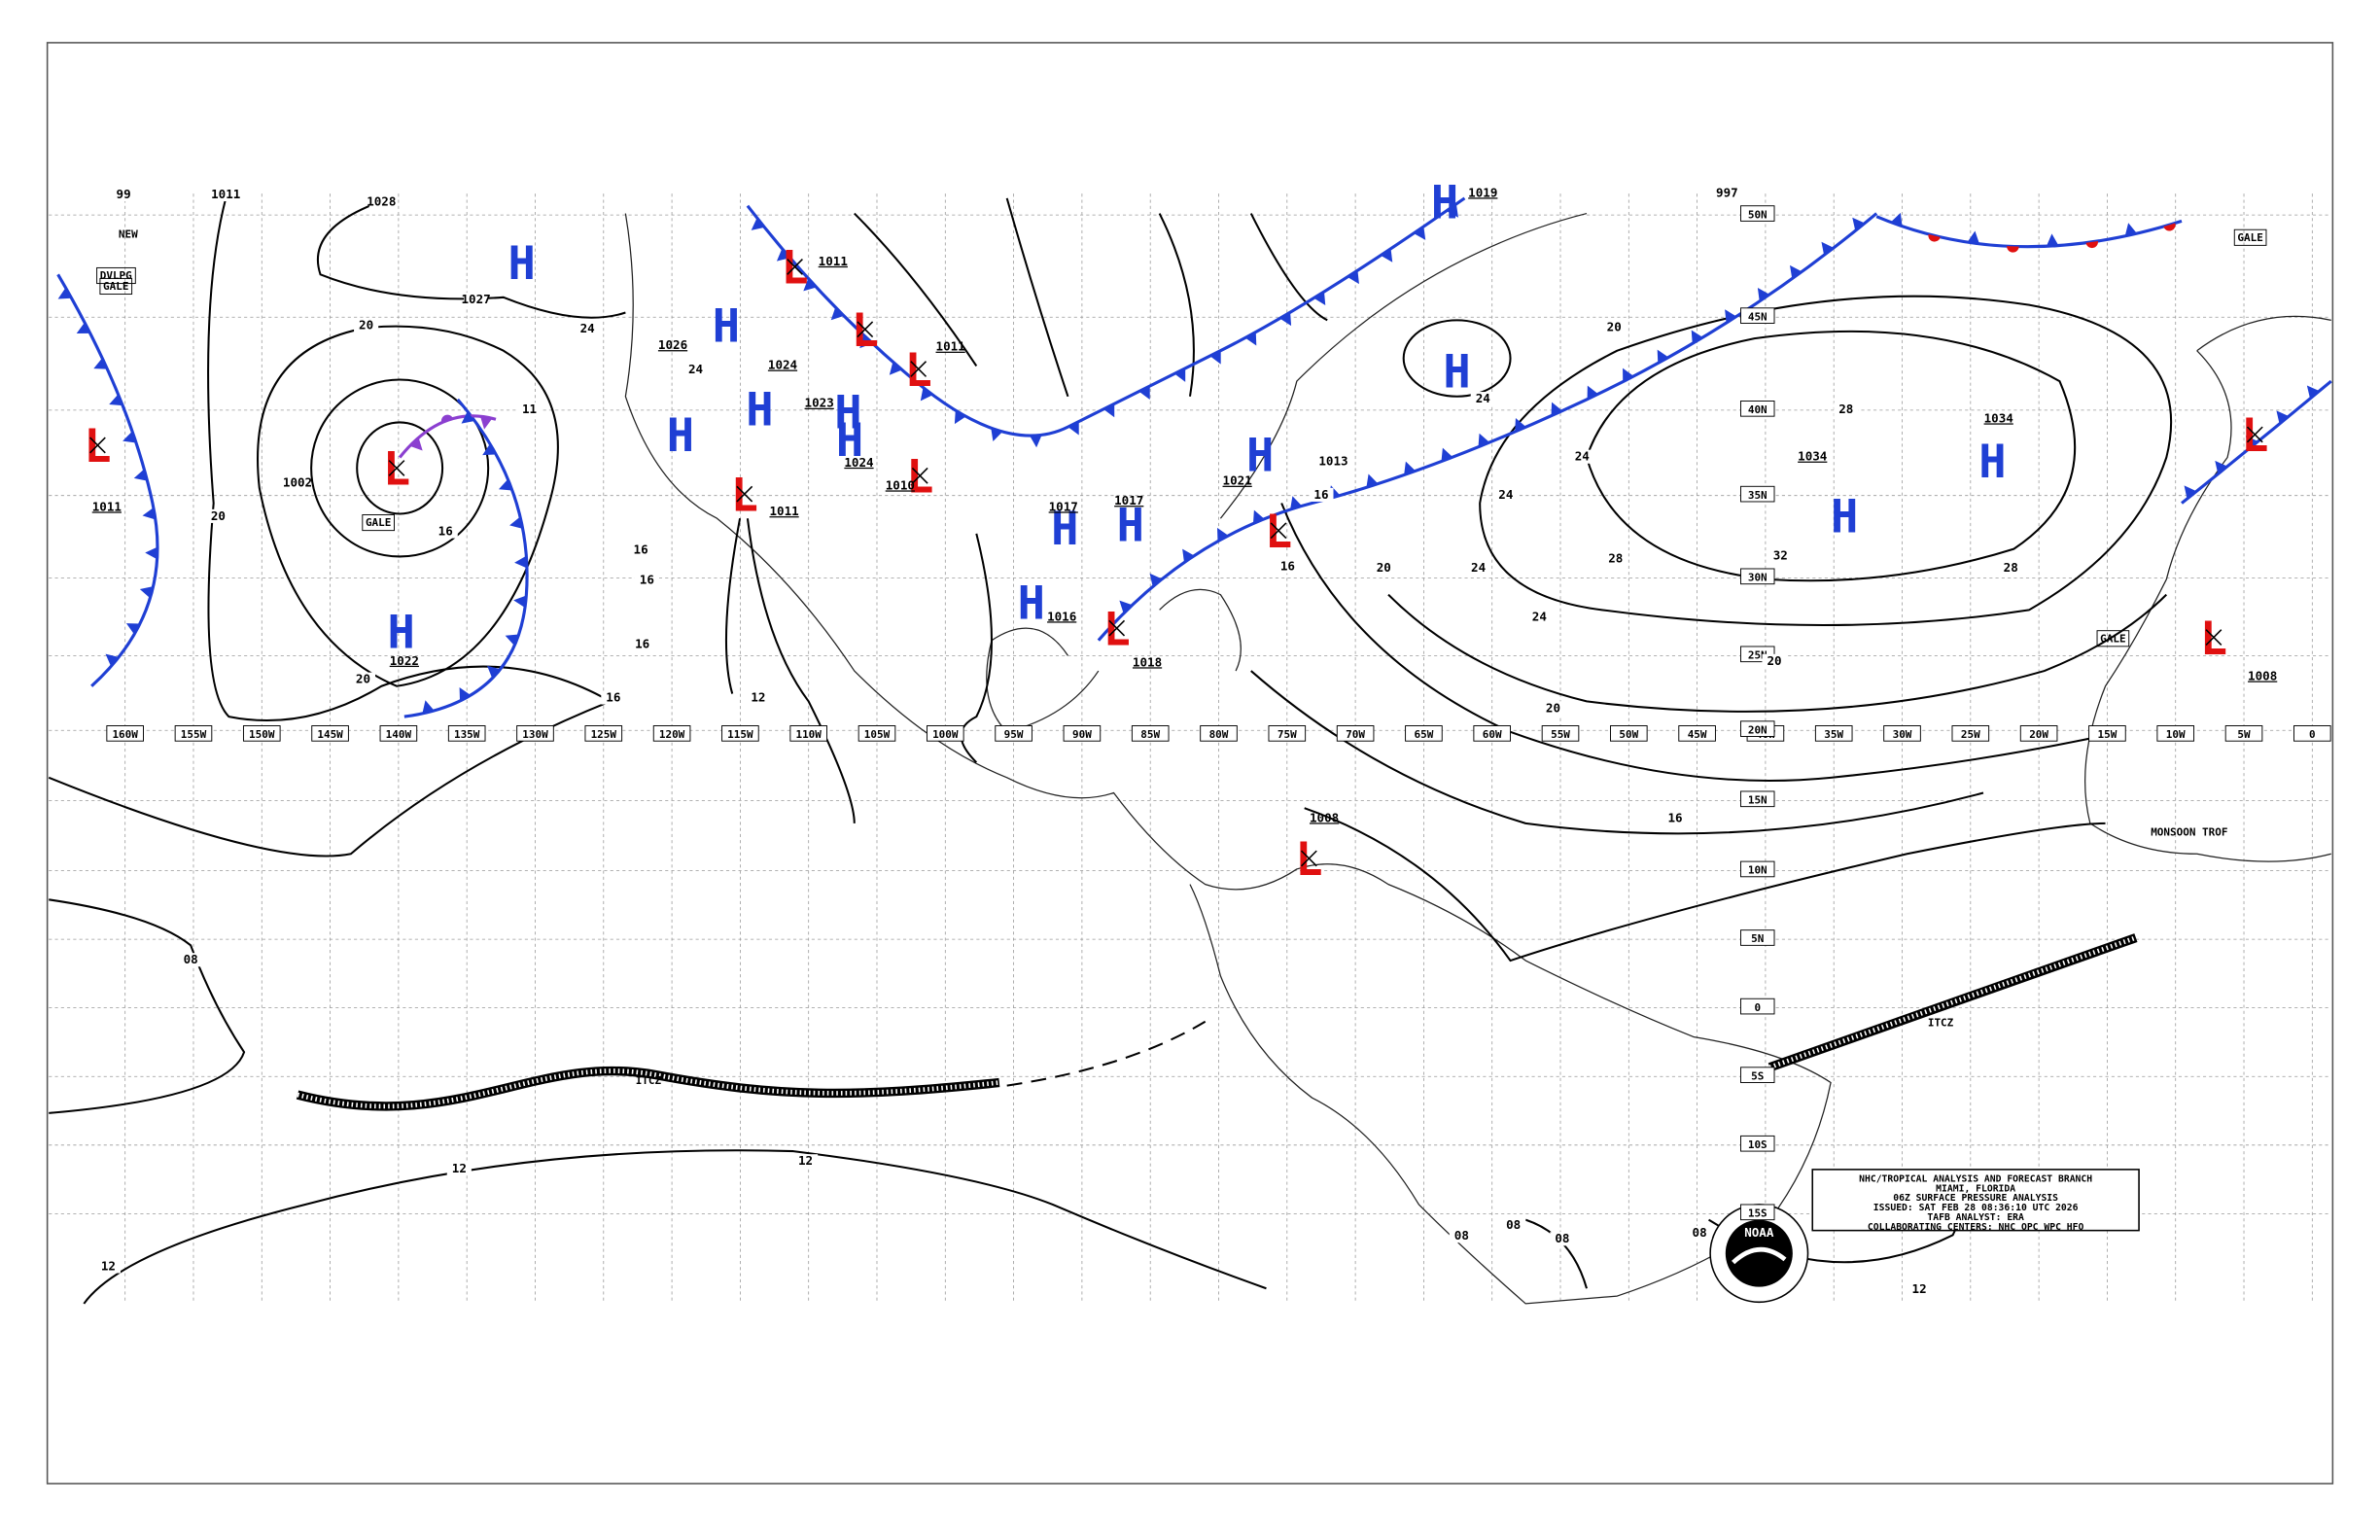 The height and width of the screenshot is (1540, 2380). I want to click on central-pressure: 1016, so click(1061, 616).